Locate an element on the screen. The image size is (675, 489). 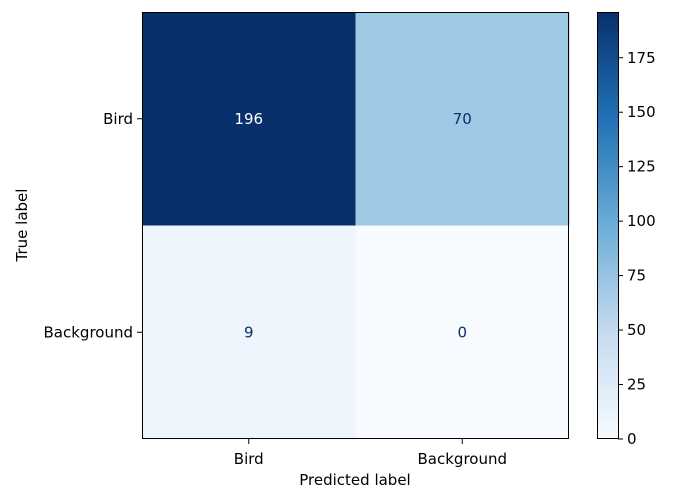
x-axis-ticks: Bird Background is located at coordinates (370, 453).